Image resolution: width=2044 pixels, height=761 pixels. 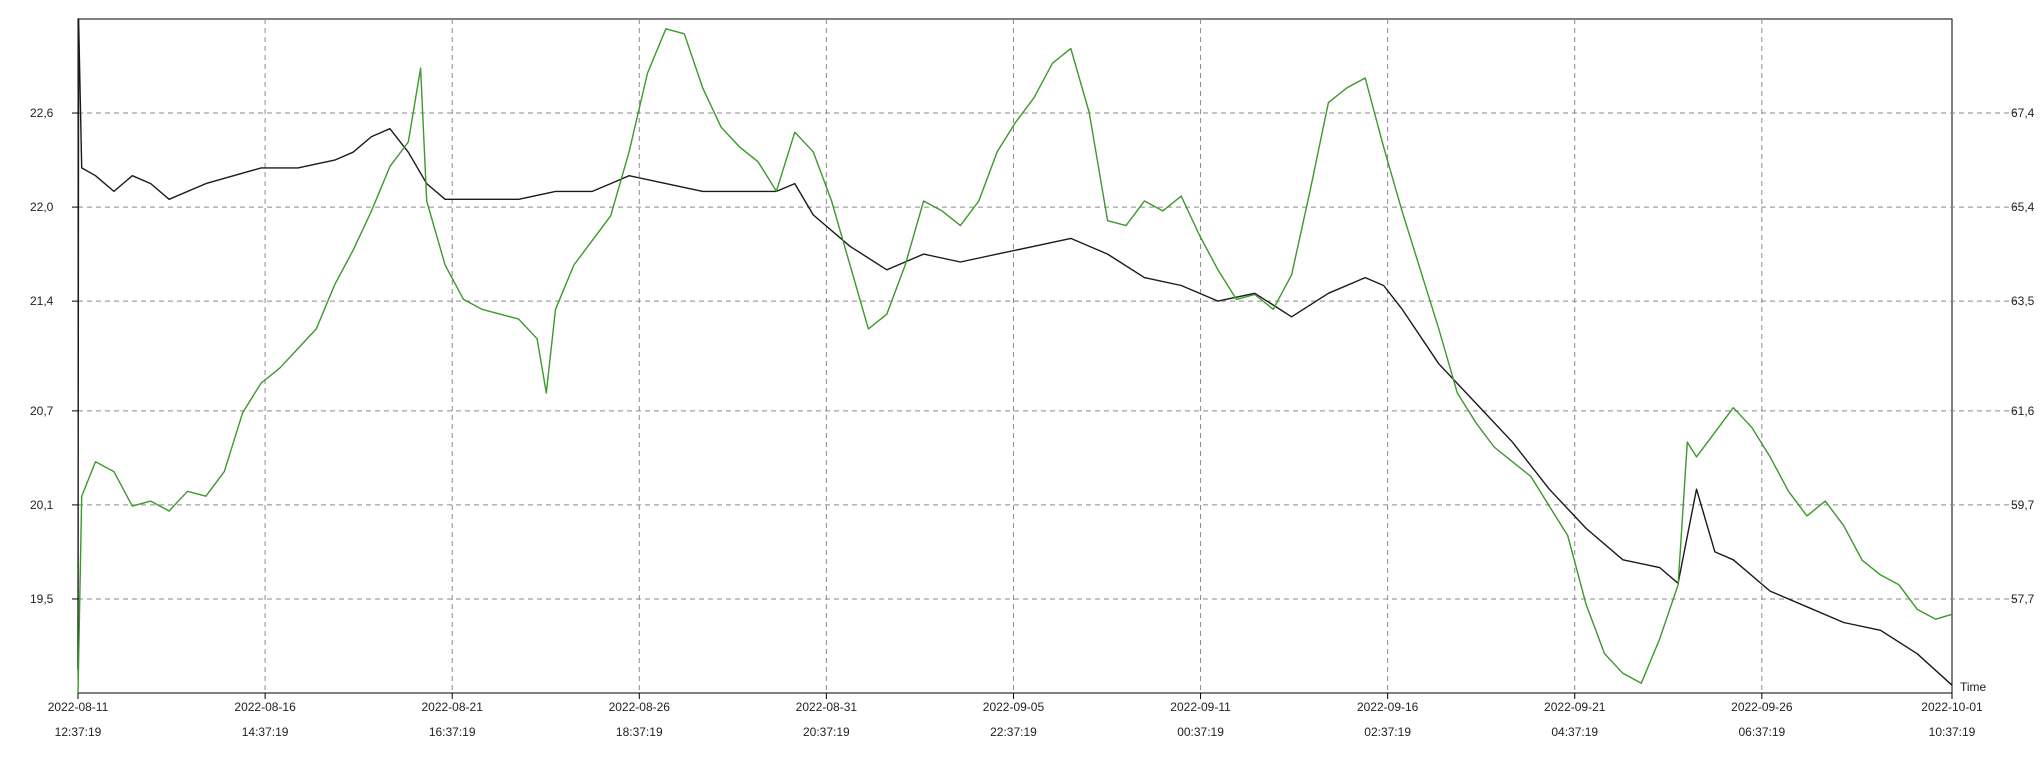 What do you see at coordinates (1200, 732) in the screenshot?
I see `x-tick-time: 00:37:19` at bounding box center [1200, 732].